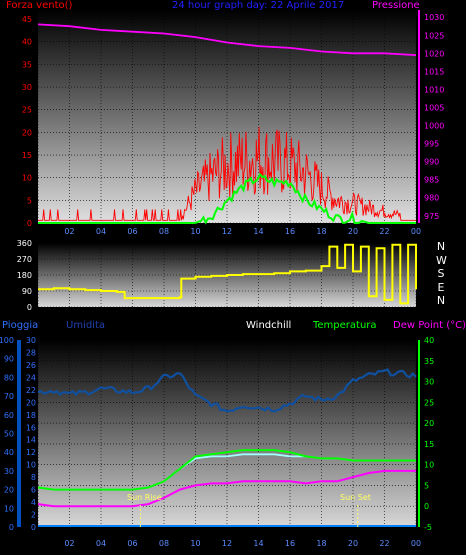 This screenshot has width=466, height=555. I want to click on compass-w: W, so click(441, 260).